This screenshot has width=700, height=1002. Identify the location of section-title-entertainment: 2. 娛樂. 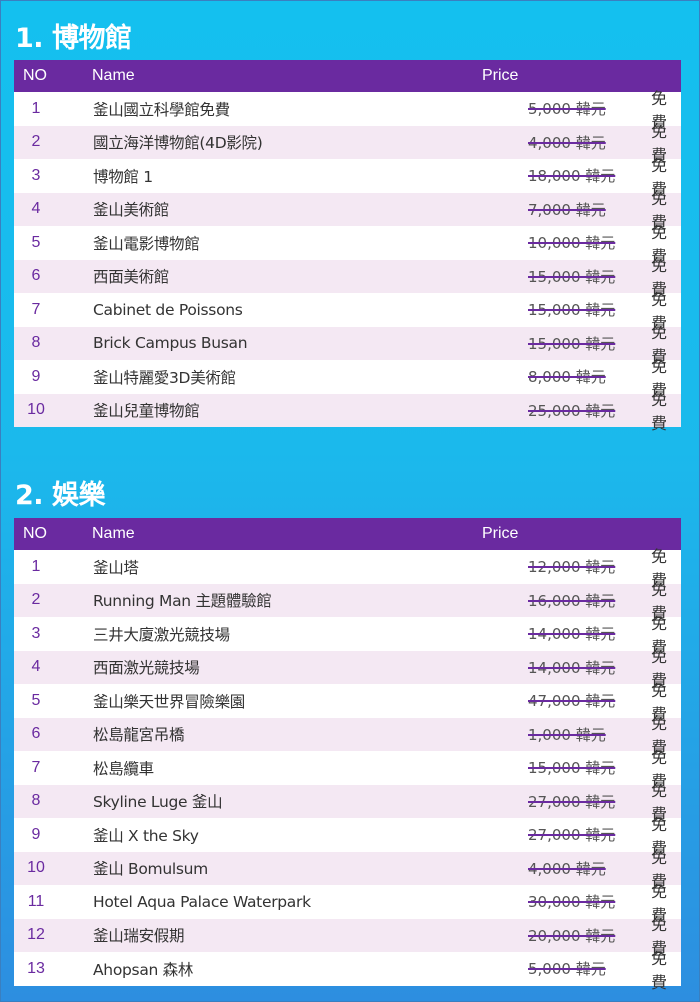
(60, 495).